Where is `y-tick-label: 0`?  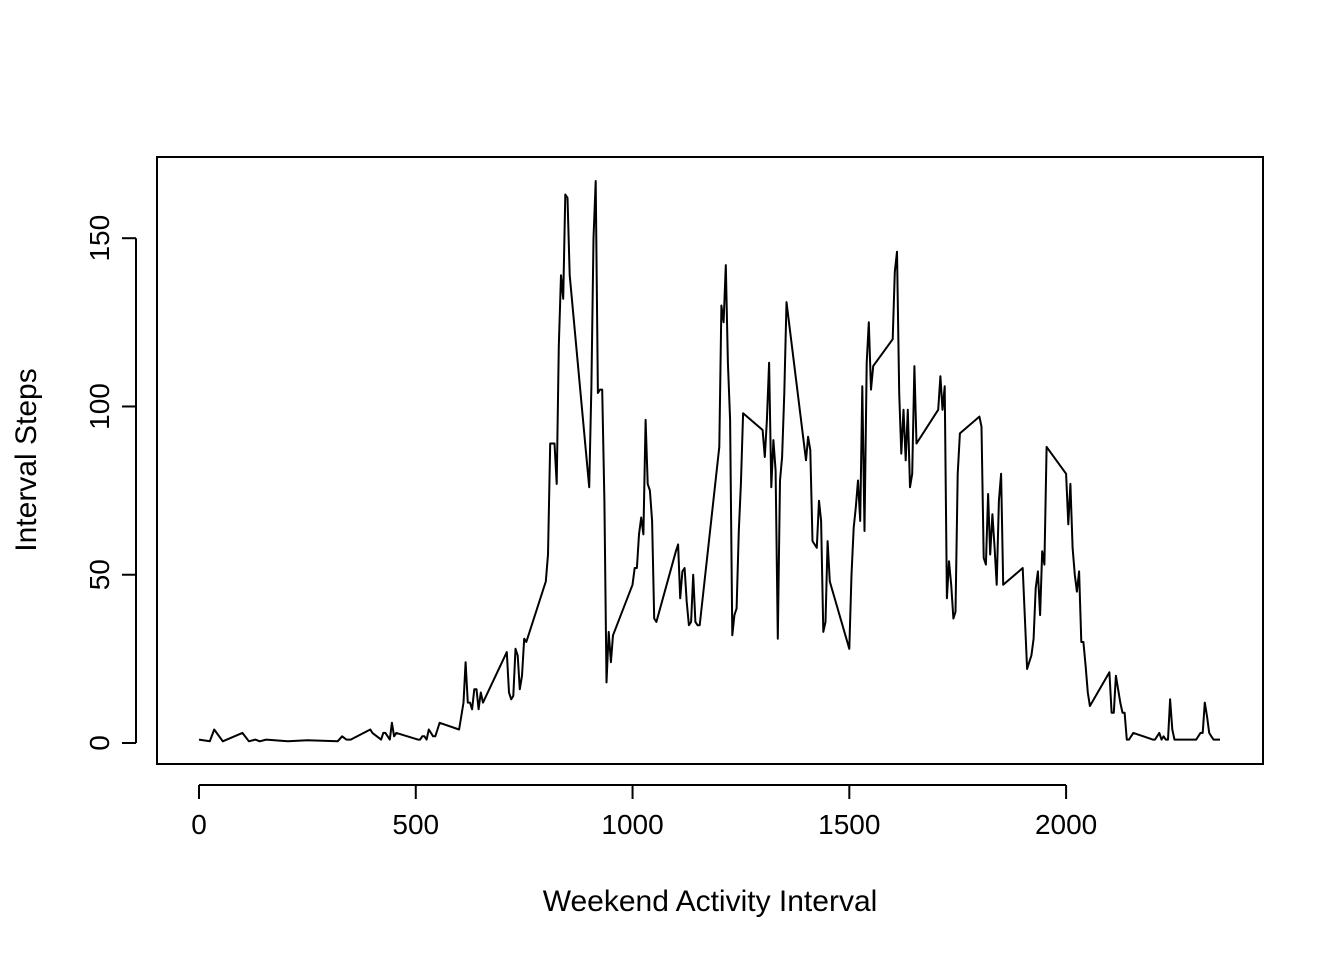 y-tick-label: 0 is located at coordinates (99, 743).